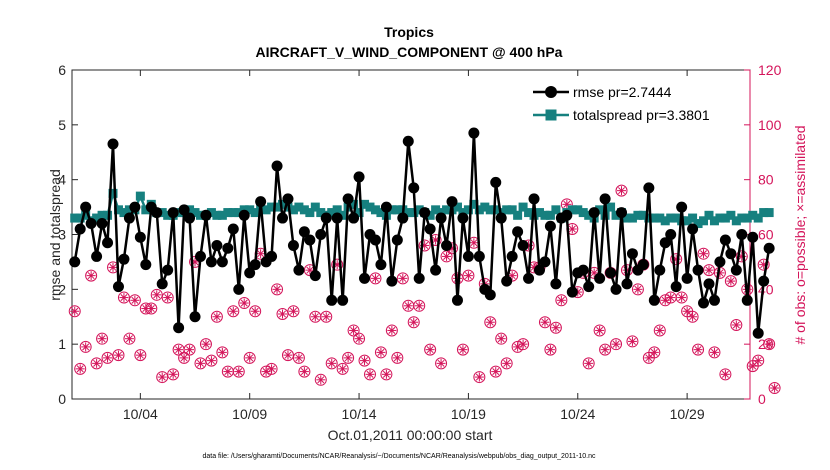 This screenshot has width=830, height=470. What do you see at coordinates (249, 414) in the screenshot?
I see `x-tick-label: 10/09` at bounding box center [249, 414].